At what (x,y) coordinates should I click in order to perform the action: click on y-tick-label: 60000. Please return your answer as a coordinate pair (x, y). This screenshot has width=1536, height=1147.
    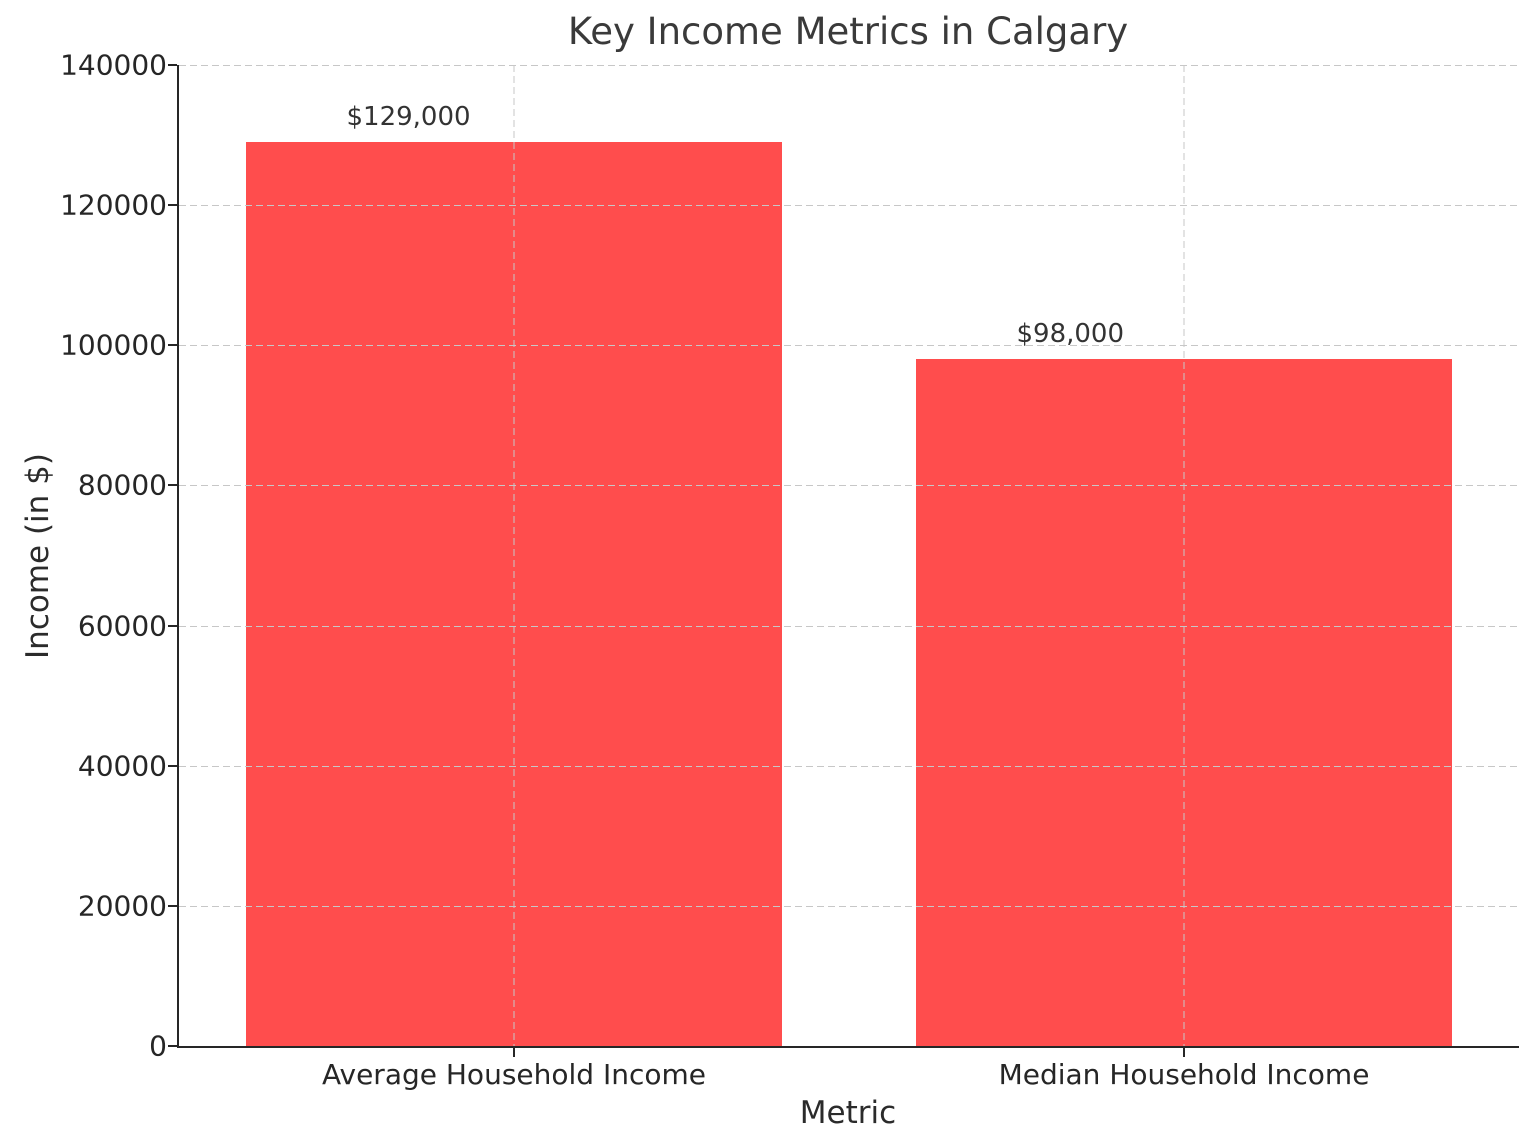
    Looking at the image, I should click on (122, 626).